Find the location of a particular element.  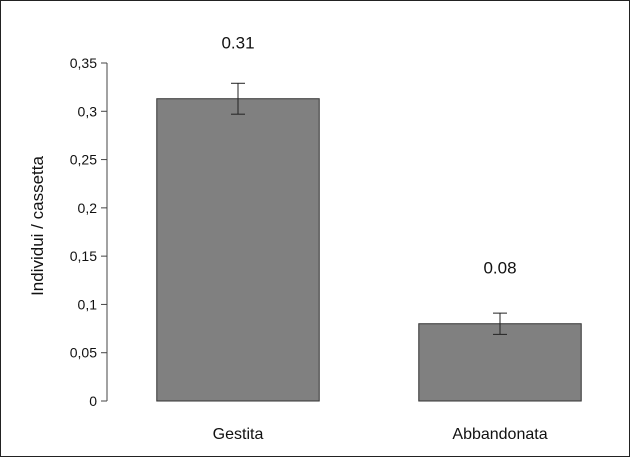

bar-abbandonata is located at coordinates (500, 362).